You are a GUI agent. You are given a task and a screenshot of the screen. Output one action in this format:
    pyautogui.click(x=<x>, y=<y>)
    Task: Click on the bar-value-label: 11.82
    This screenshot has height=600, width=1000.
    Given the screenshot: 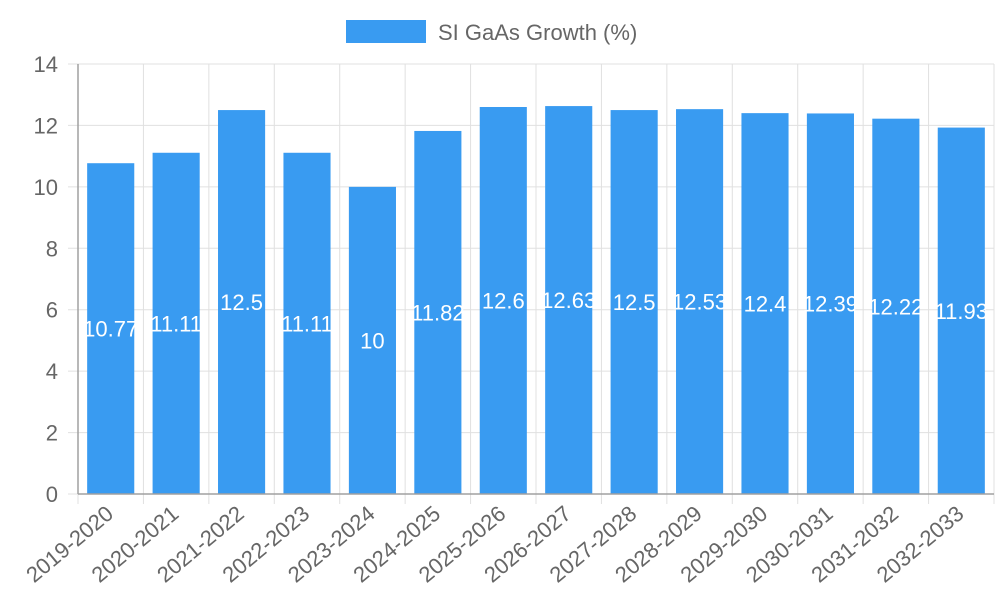 What is the action you would take?
    pyautogui.click(x=437, y=312)
    